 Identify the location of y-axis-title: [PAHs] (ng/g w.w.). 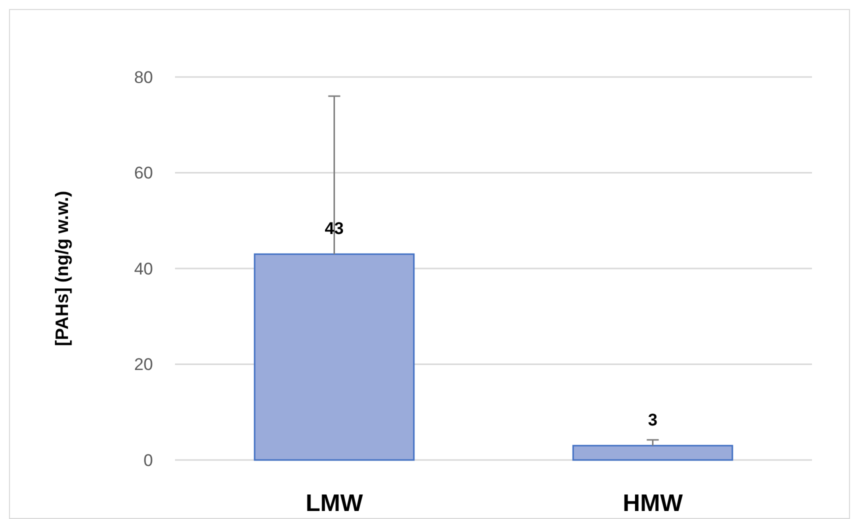
(62, 268).